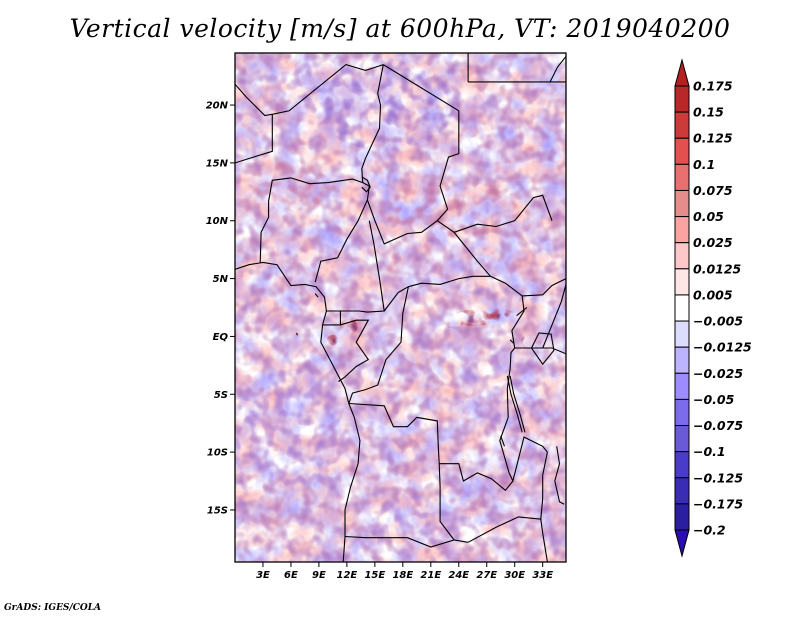 This screenshot has height=618, width=800. Describe the element at coordinates (709, 530) in the screenshot. I see `colorbar-label: −0.2` at that location.